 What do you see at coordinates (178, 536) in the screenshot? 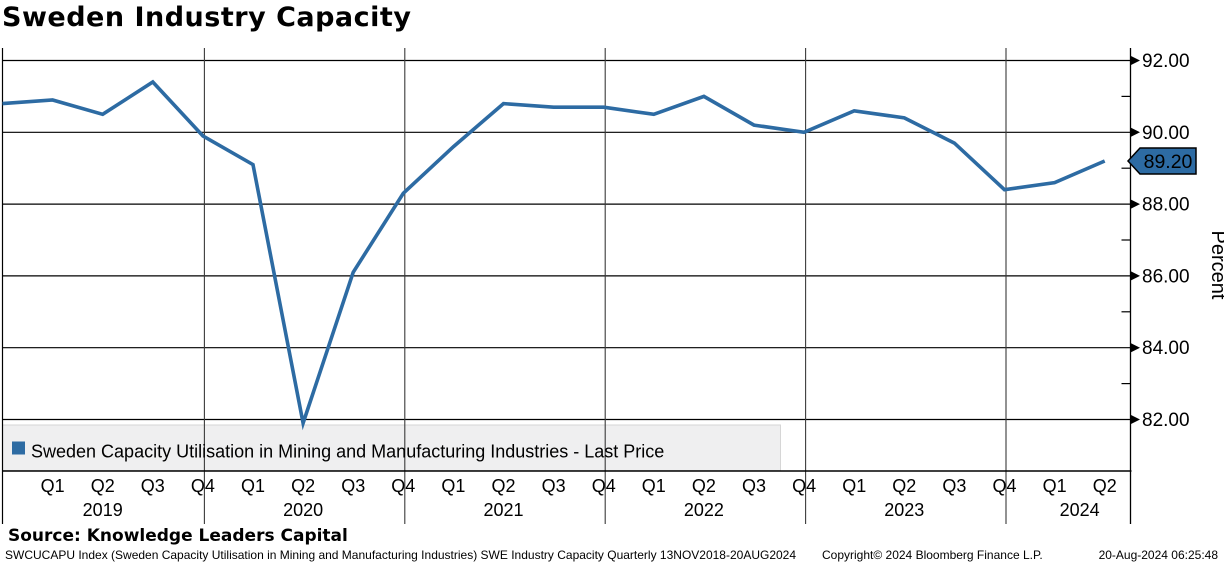
I see `source-line: Source: Knowledge Leaders Capital` at bounding box center [178, 536].